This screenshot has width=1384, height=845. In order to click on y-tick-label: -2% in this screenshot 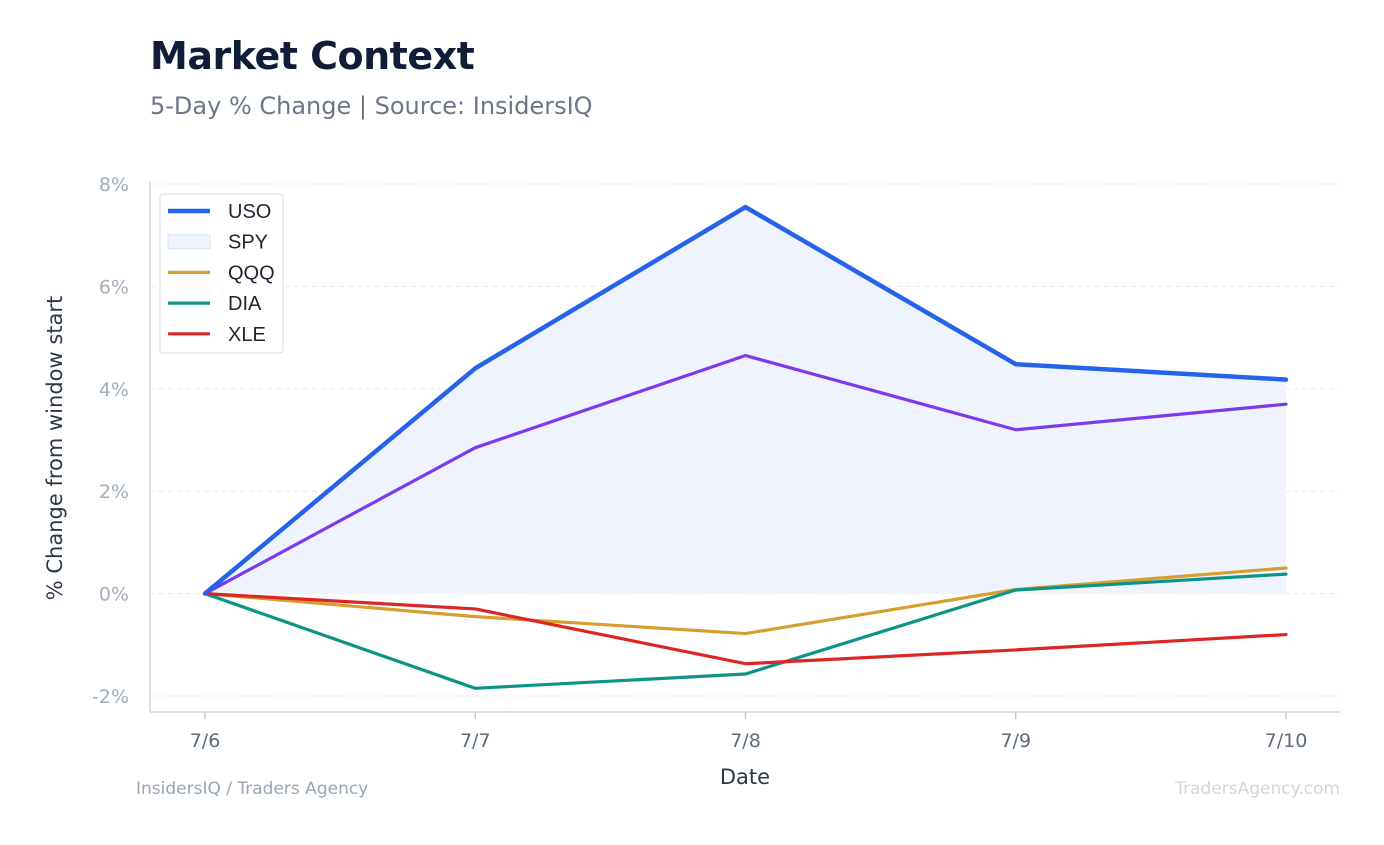, I will do `click(110, 697)`.